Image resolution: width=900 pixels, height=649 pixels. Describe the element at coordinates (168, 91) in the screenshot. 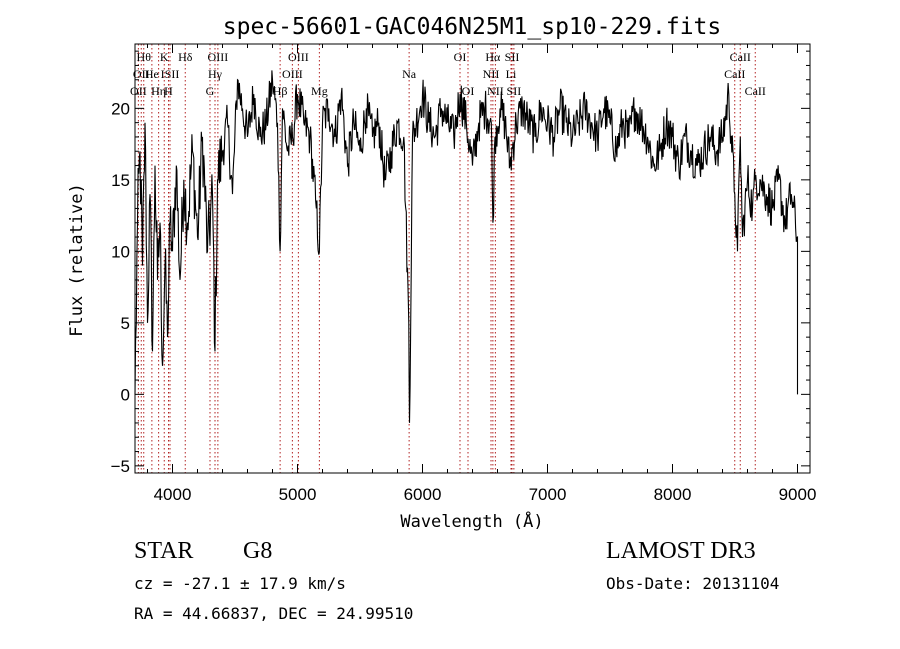

I see `line-label-6: H` at that location.